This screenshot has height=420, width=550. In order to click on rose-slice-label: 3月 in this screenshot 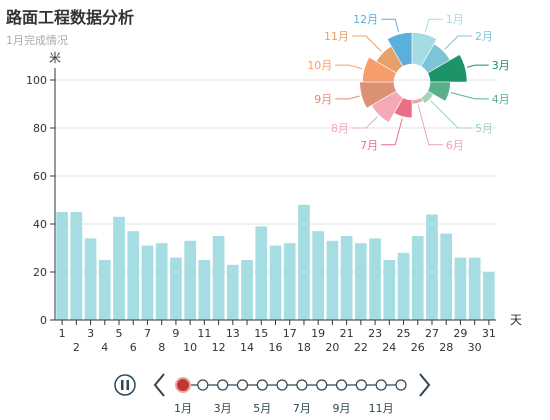, I will do `click(501, 65)`.